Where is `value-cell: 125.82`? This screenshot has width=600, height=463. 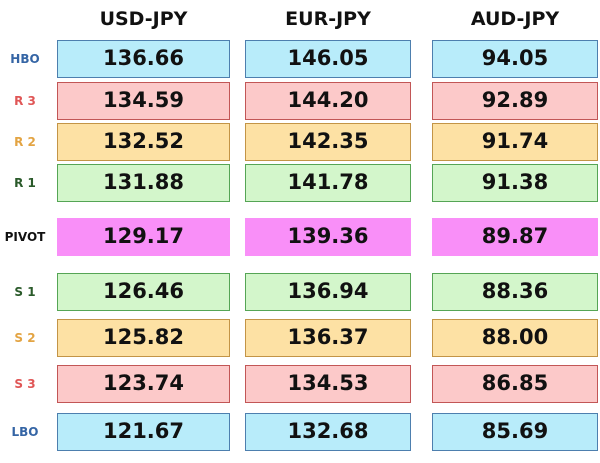
value-cell: 125.82 is located at coordinates (143, 338).